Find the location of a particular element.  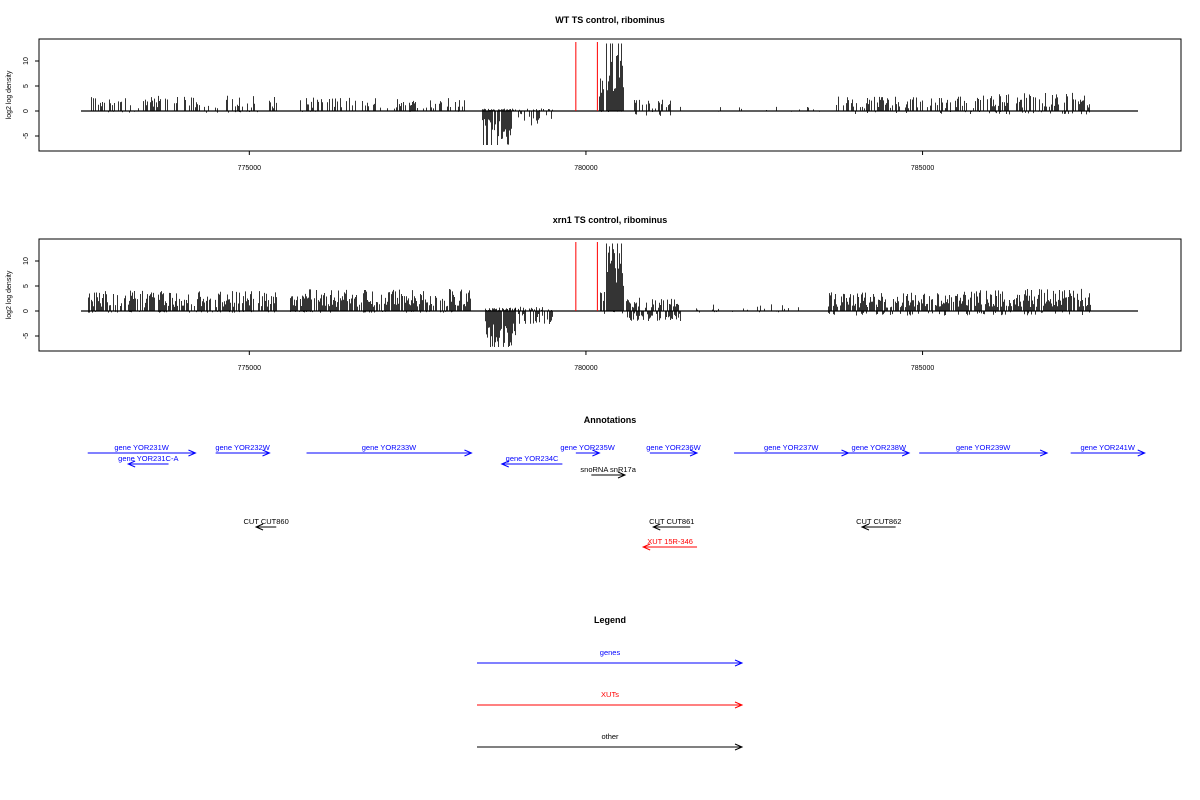

annotation-feature: gene YOR234C is located at coordinates (531, 461).